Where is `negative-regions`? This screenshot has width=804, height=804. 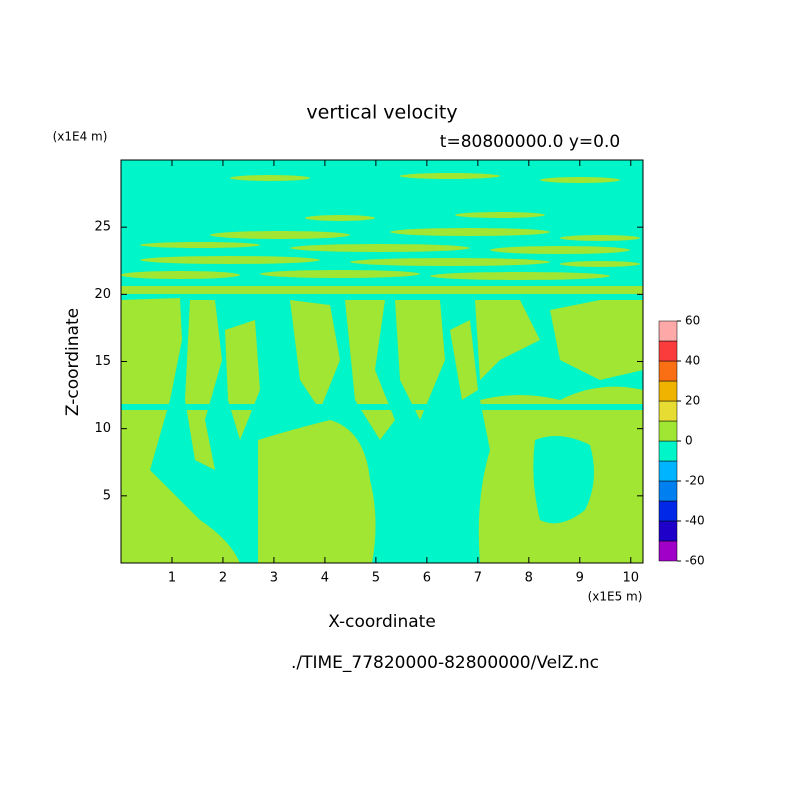
negative-regions is located at coordinates (382, 464).